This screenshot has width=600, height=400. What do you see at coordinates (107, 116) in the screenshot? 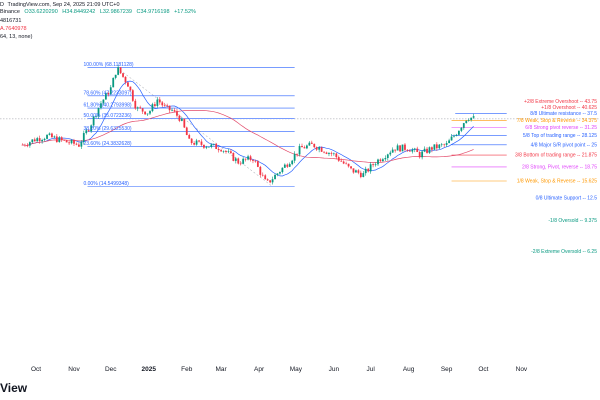
I see `fib-level-label: 50.00% (35.0723236)` at bounding box center [107, 116].